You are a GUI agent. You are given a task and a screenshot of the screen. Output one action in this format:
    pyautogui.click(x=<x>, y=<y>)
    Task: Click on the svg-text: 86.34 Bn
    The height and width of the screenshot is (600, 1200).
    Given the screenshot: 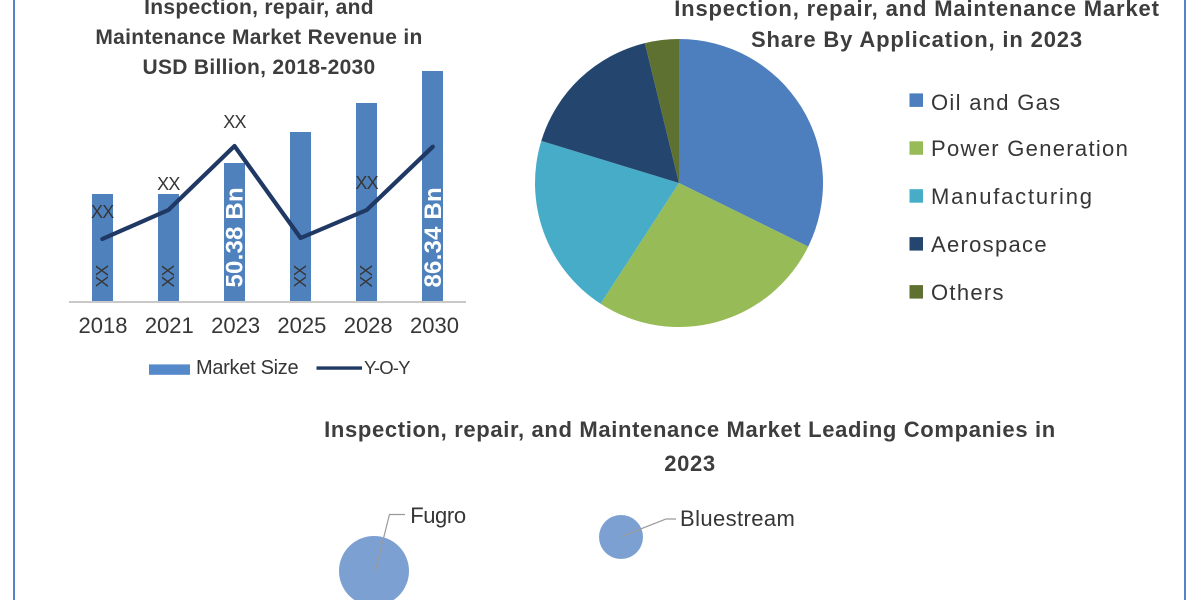 What is the action you would take?
    pyautogui.click(x=433, y=237)
    